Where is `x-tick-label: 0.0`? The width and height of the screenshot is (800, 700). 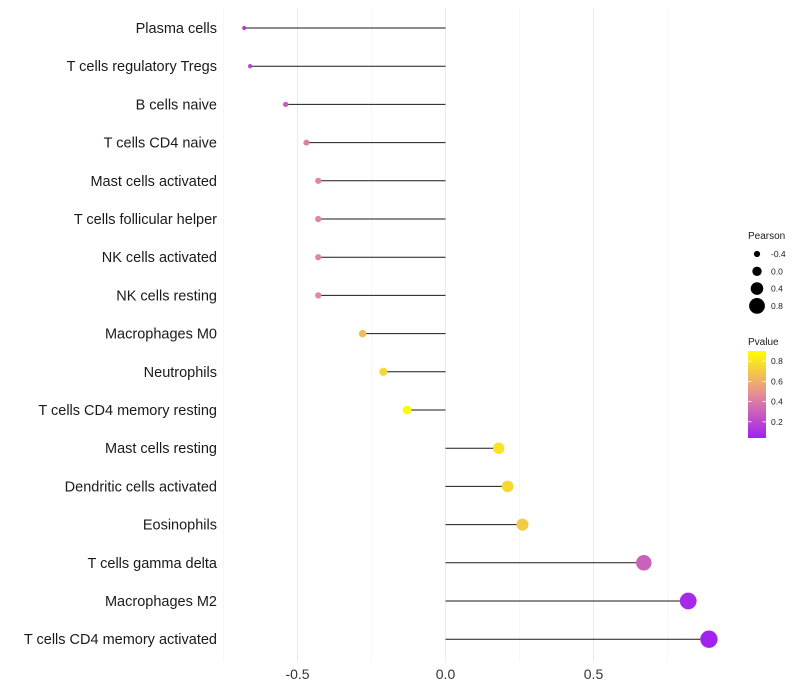
x-tick-label: 0.0 is located at coordinates (446, 674).